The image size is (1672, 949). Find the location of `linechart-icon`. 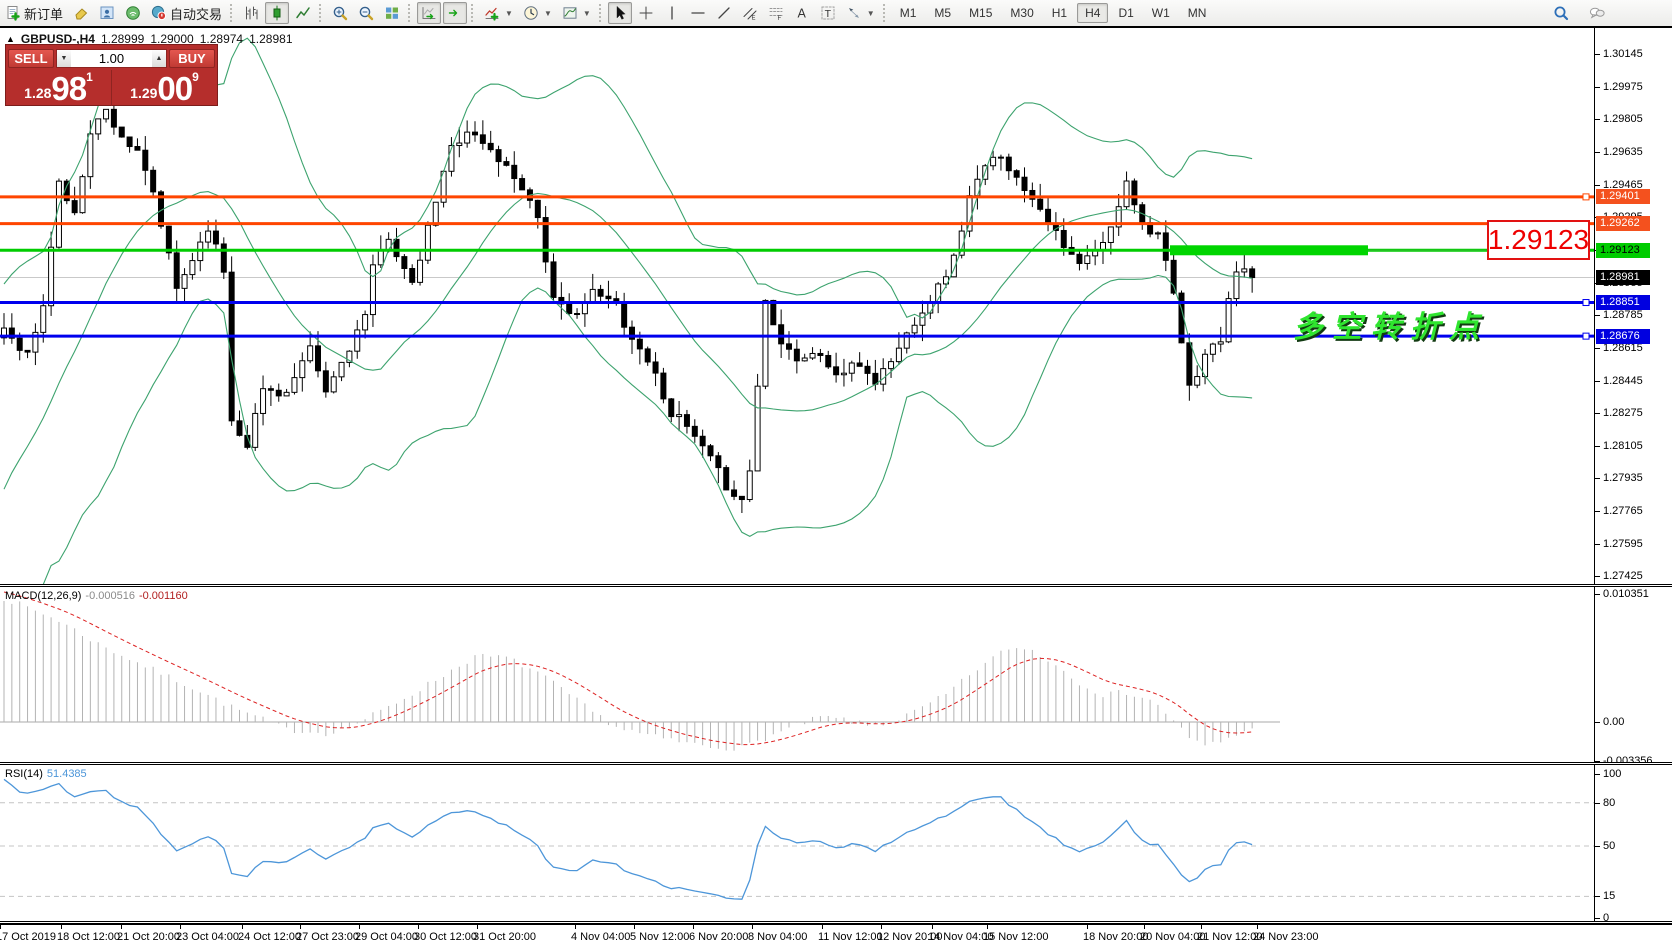

linechart-icon is located at coordinates (303, 13).